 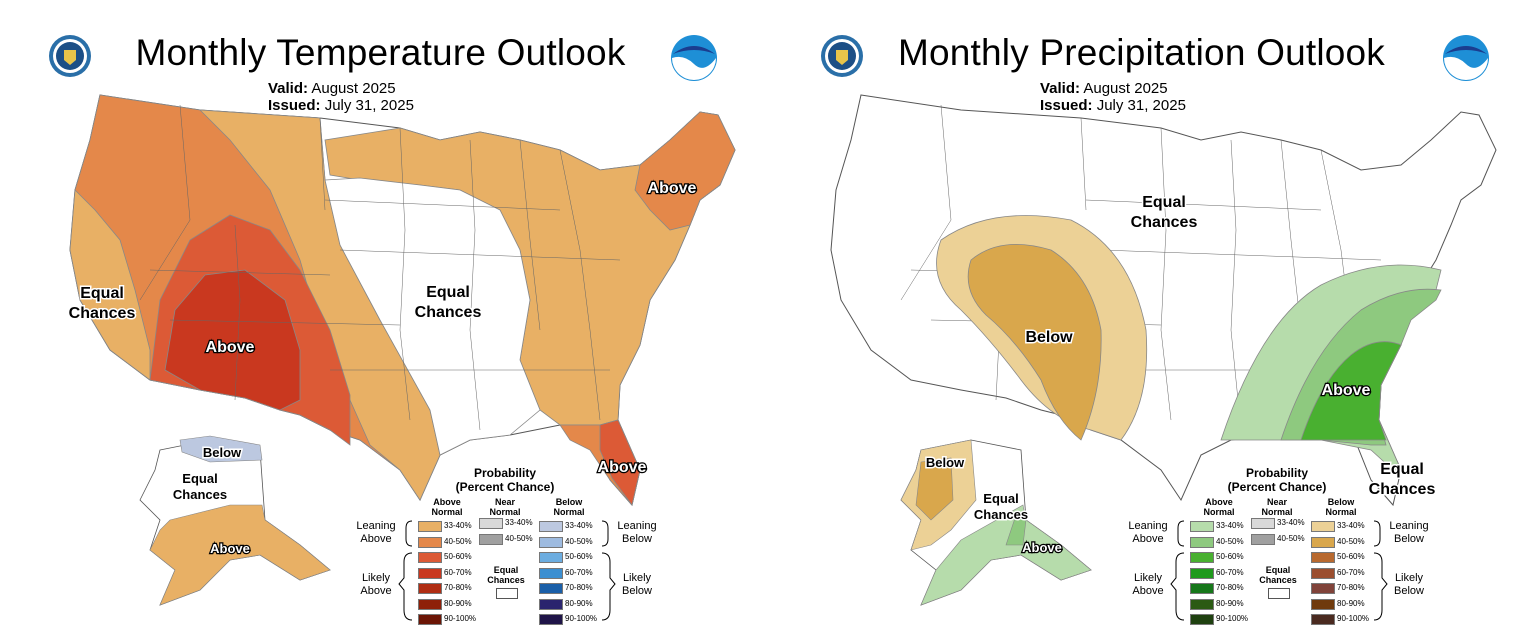 I want to click on legend-leaning-above: Leaning Above, so click(x=376, y=533).